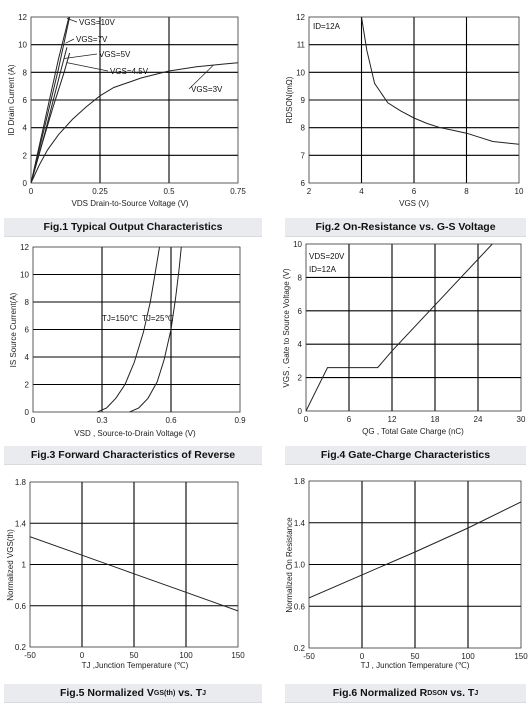  What do you see at coordinates (361, 191) in the screenshot?
I see `x-tick-label: 4` at bounding box center [361, 191].